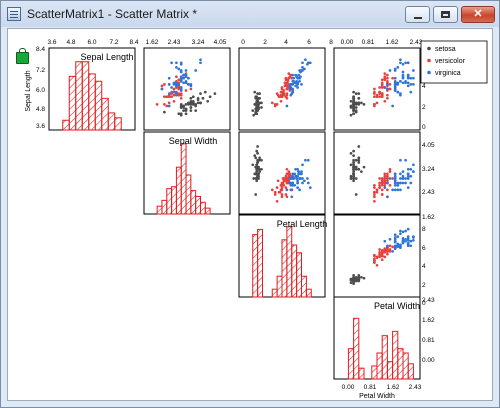 This screenshot has width=500, height=408. I want to click on minimize-button, so click(417, 14).